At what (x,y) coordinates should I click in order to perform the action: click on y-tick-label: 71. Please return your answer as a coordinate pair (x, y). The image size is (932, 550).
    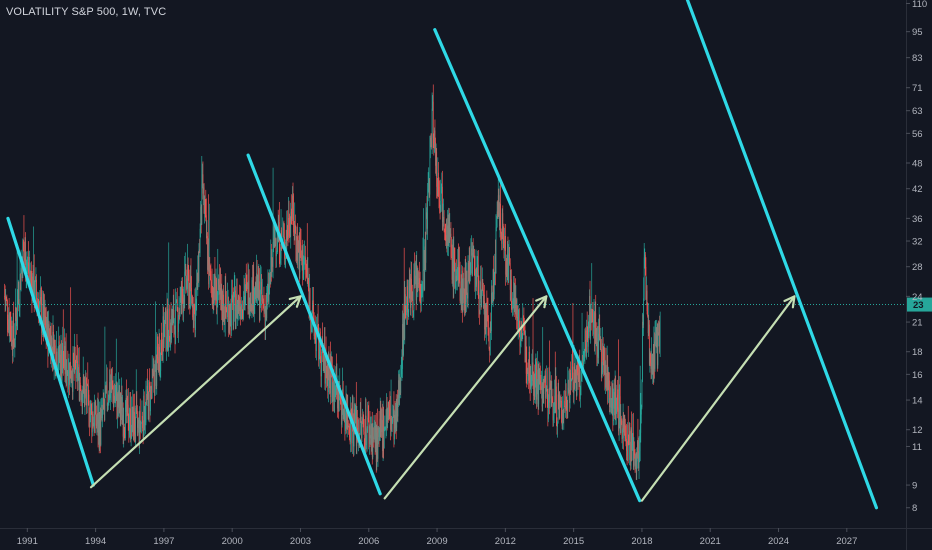
    Looking at the image, I should click on (917, 88).